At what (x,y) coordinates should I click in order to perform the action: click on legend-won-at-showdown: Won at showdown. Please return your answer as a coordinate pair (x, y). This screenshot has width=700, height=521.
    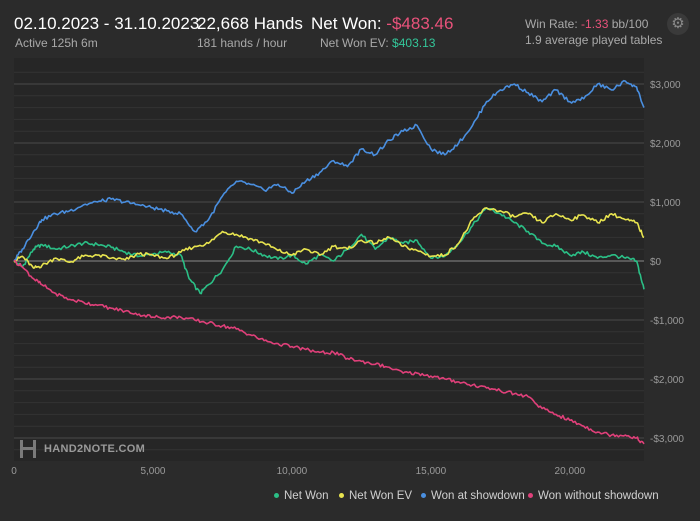
    Looking at the image, I should click on (473, 496).